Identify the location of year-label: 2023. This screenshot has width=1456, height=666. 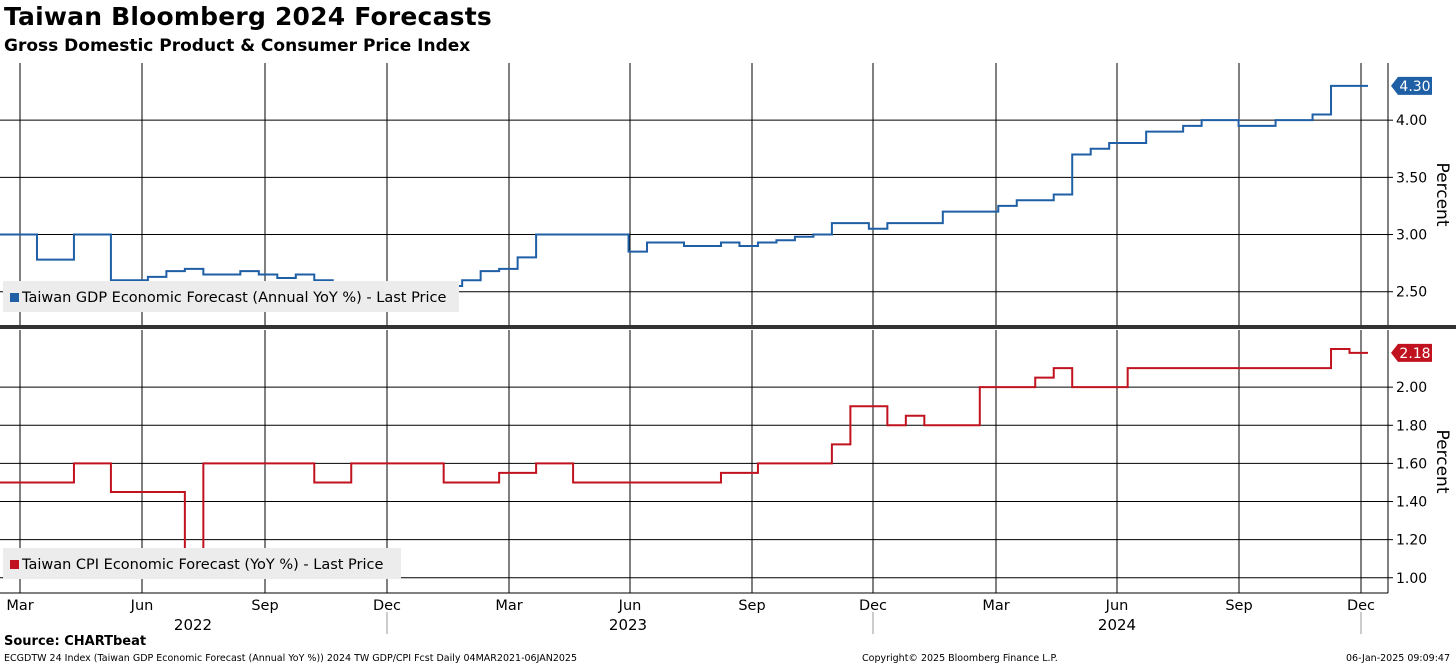
(628, 625).